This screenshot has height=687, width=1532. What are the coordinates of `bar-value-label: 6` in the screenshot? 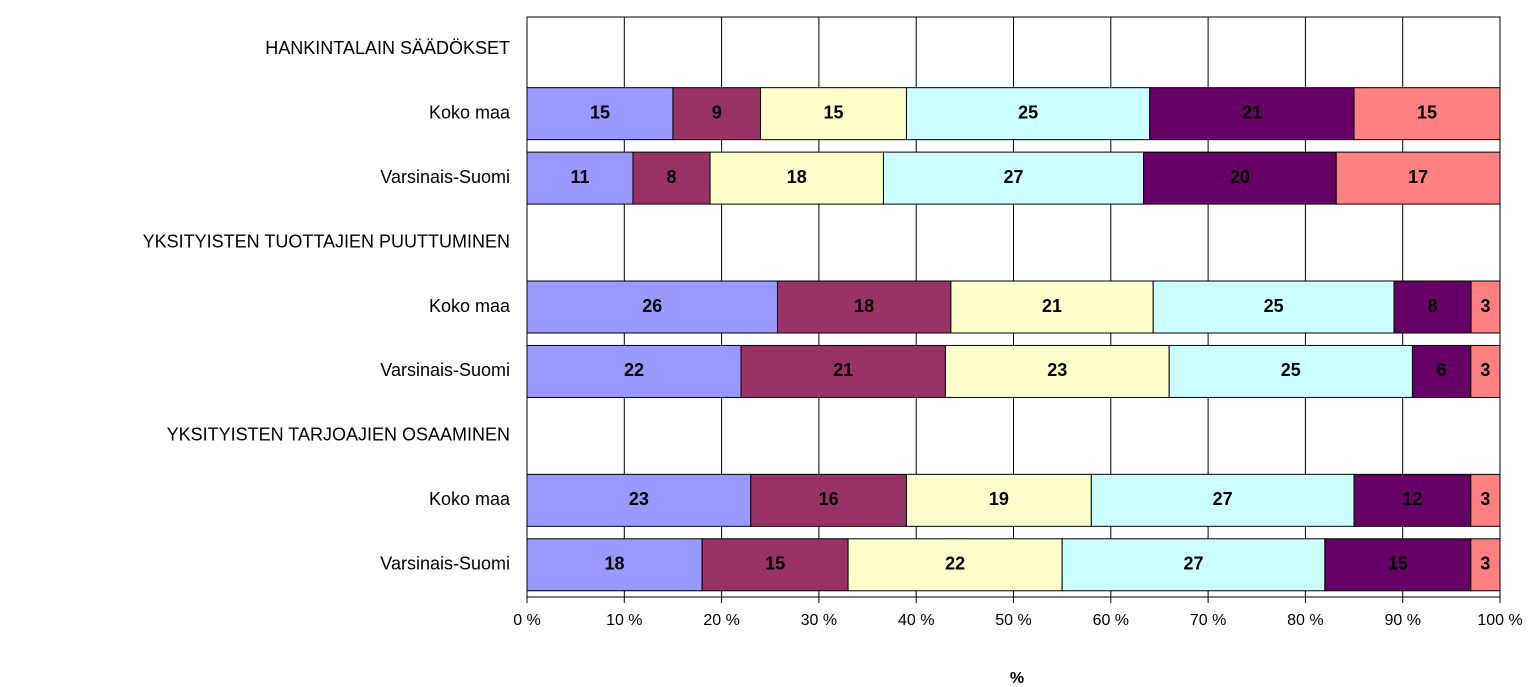 It's located at (1442, 370).